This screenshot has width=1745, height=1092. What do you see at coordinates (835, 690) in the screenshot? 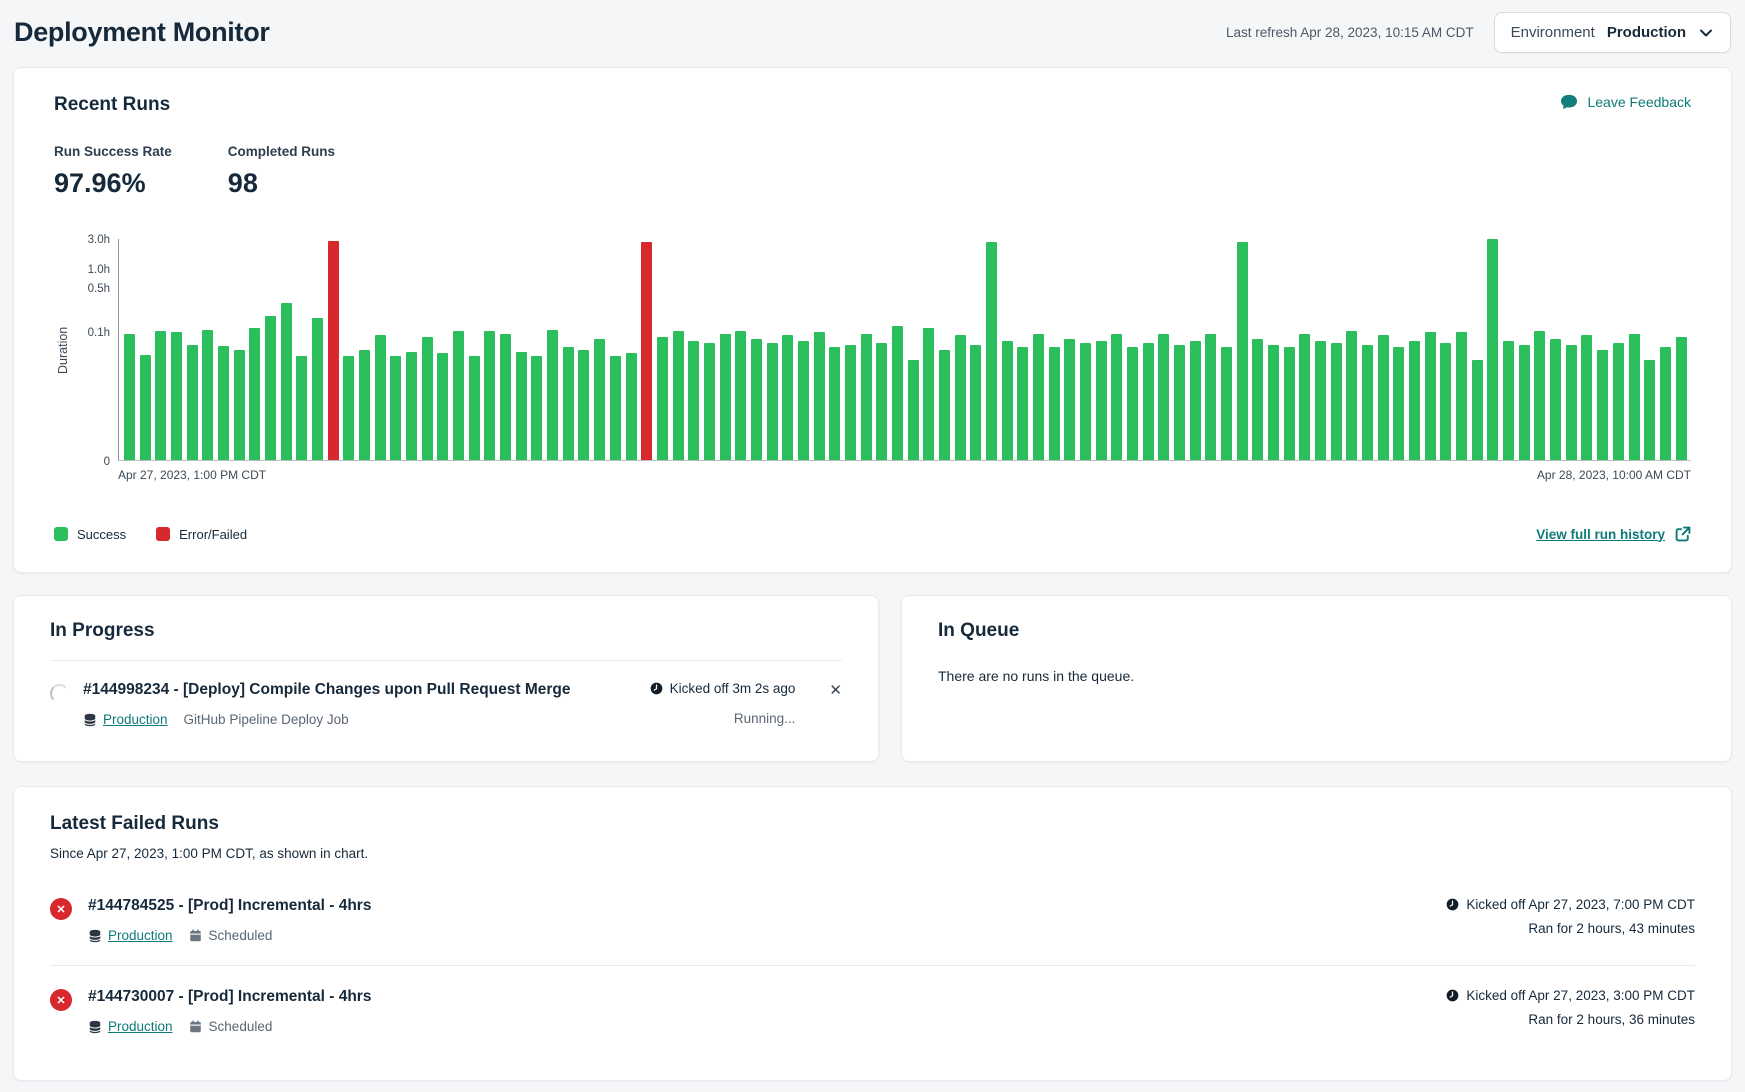
I see `close-icon: ✕` at bounding box center [835, 690].